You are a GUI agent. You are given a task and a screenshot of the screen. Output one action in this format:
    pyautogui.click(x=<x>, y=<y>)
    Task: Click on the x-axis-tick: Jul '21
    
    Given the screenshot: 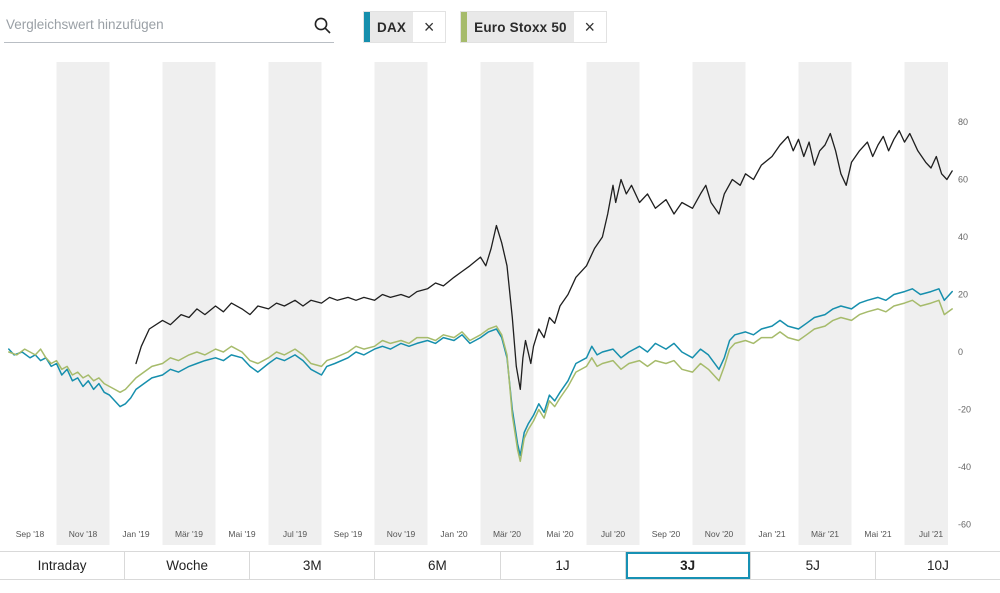 What is the action you would take?
    pyautogui.click(x=931, y=534)
    